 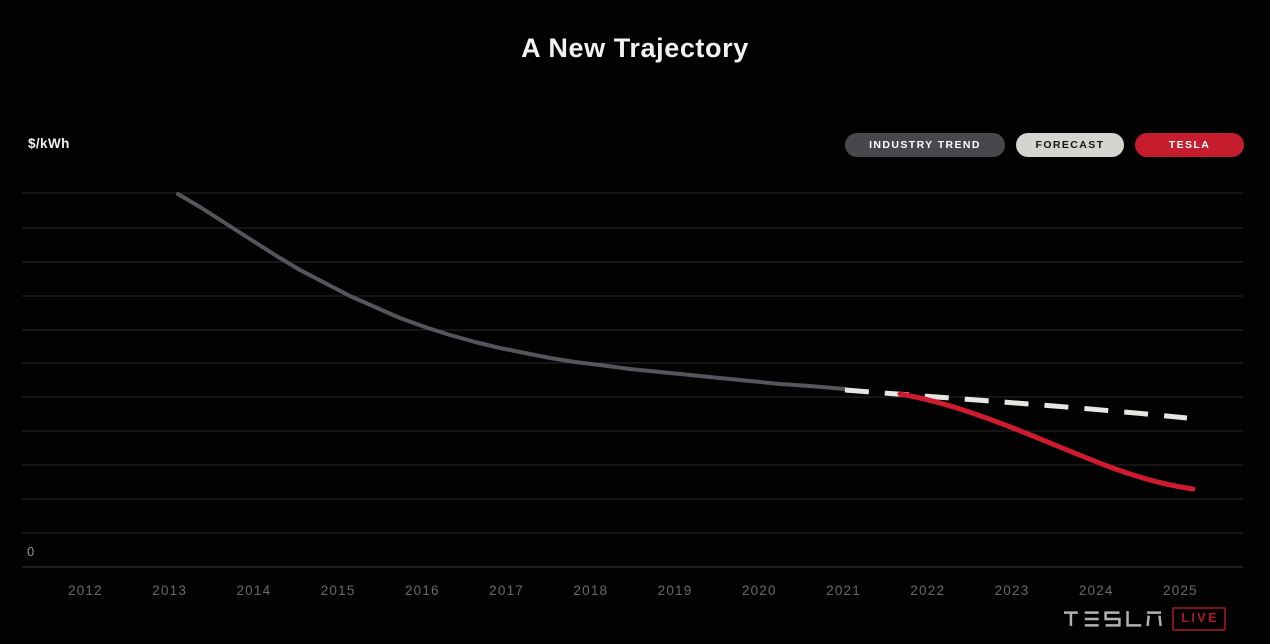 I want to click on y-axis-unit-label: $/kWh, so click(x=49, y=143).